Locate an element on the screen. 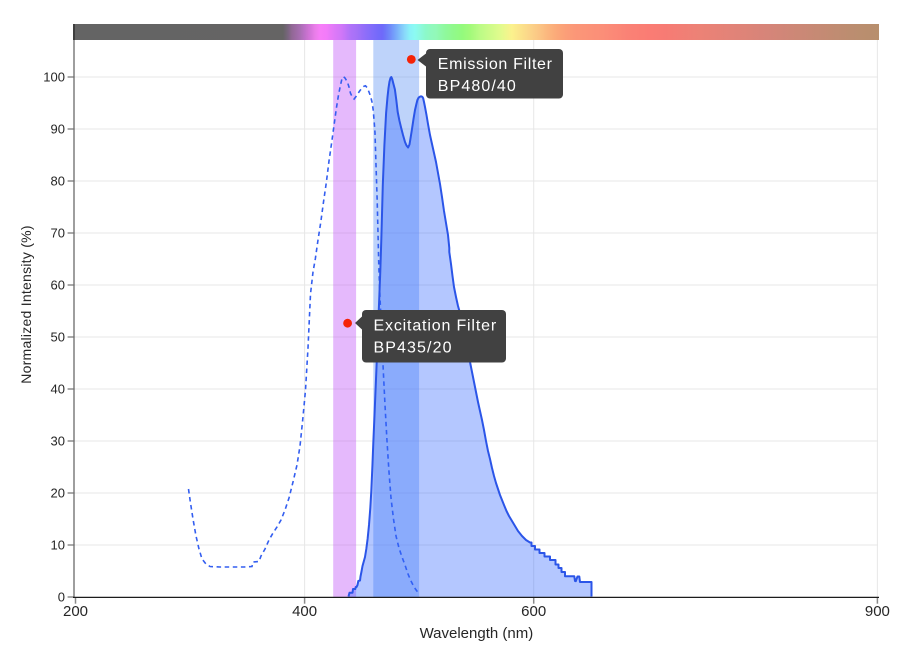 Image resolution: width=900 pixels, height=650 pixels. svg-text: 10 is located at coordinates (58, 545).